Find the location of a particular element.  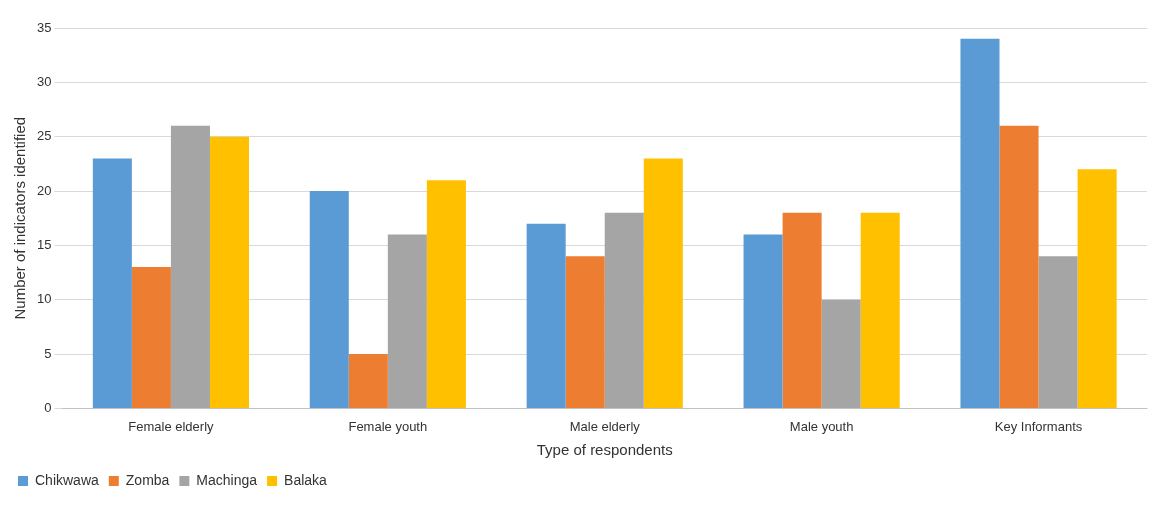

y-tick-label: 20 is located at coordinates (44, 190).